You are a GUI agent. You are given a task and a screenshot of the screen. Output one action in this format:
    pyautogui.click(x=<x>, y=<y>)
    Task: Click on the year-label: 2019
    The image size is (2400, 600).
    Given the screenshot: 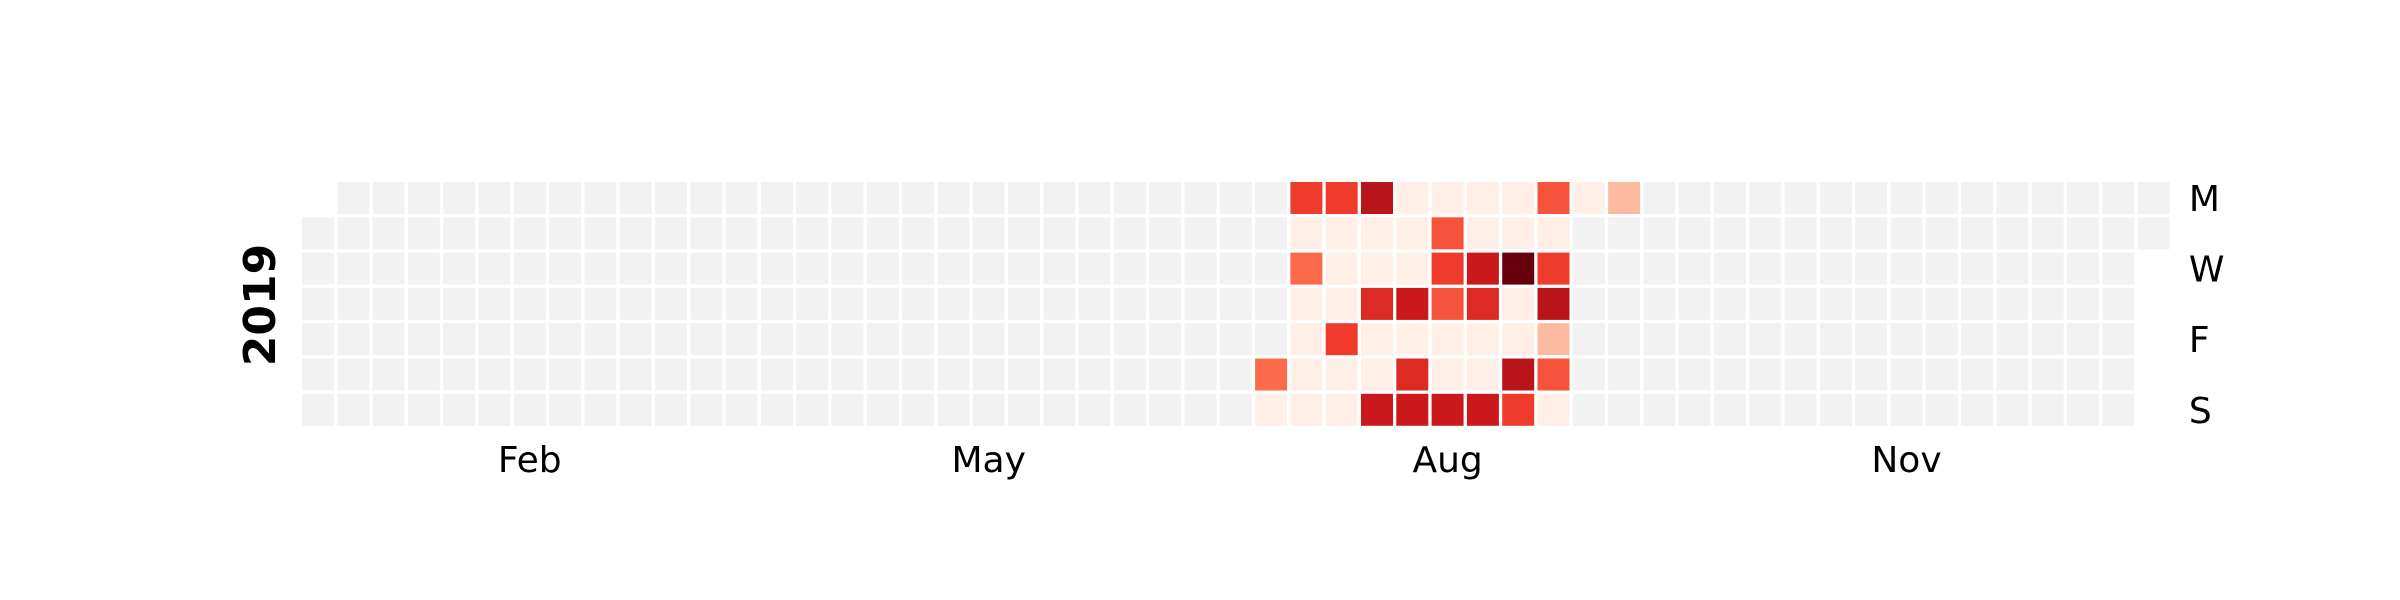 What is the action you would take?
    pyautogui.click(x=260, y=305)
    